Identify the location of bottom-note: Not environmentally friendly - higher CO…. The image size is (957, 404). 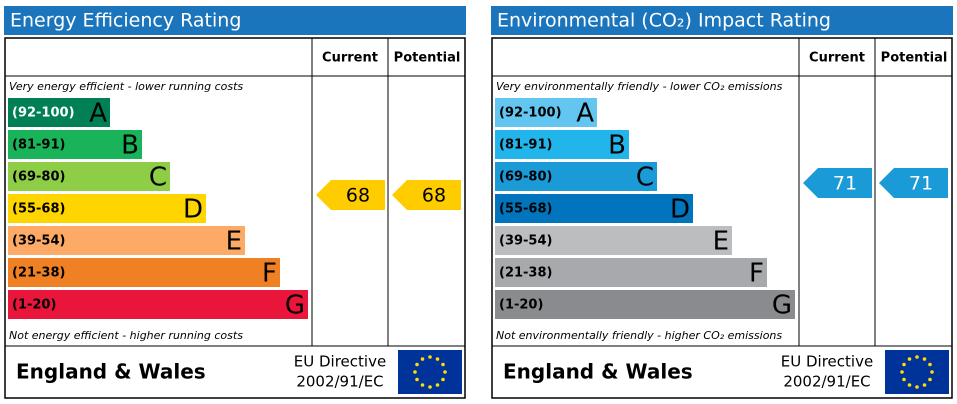
(639, 335).